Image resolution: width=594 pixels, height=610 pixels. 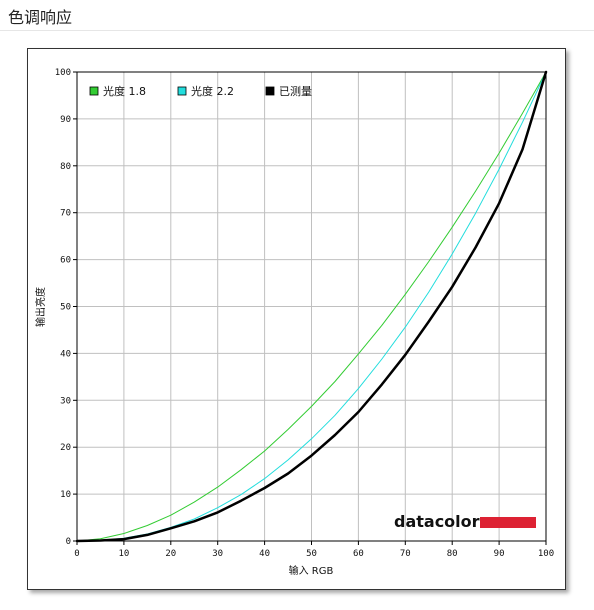 What do you see at coordinates (217, 554) in the screenshot?
I see `x-tick-label: 30` at bounding box center [217, 554].